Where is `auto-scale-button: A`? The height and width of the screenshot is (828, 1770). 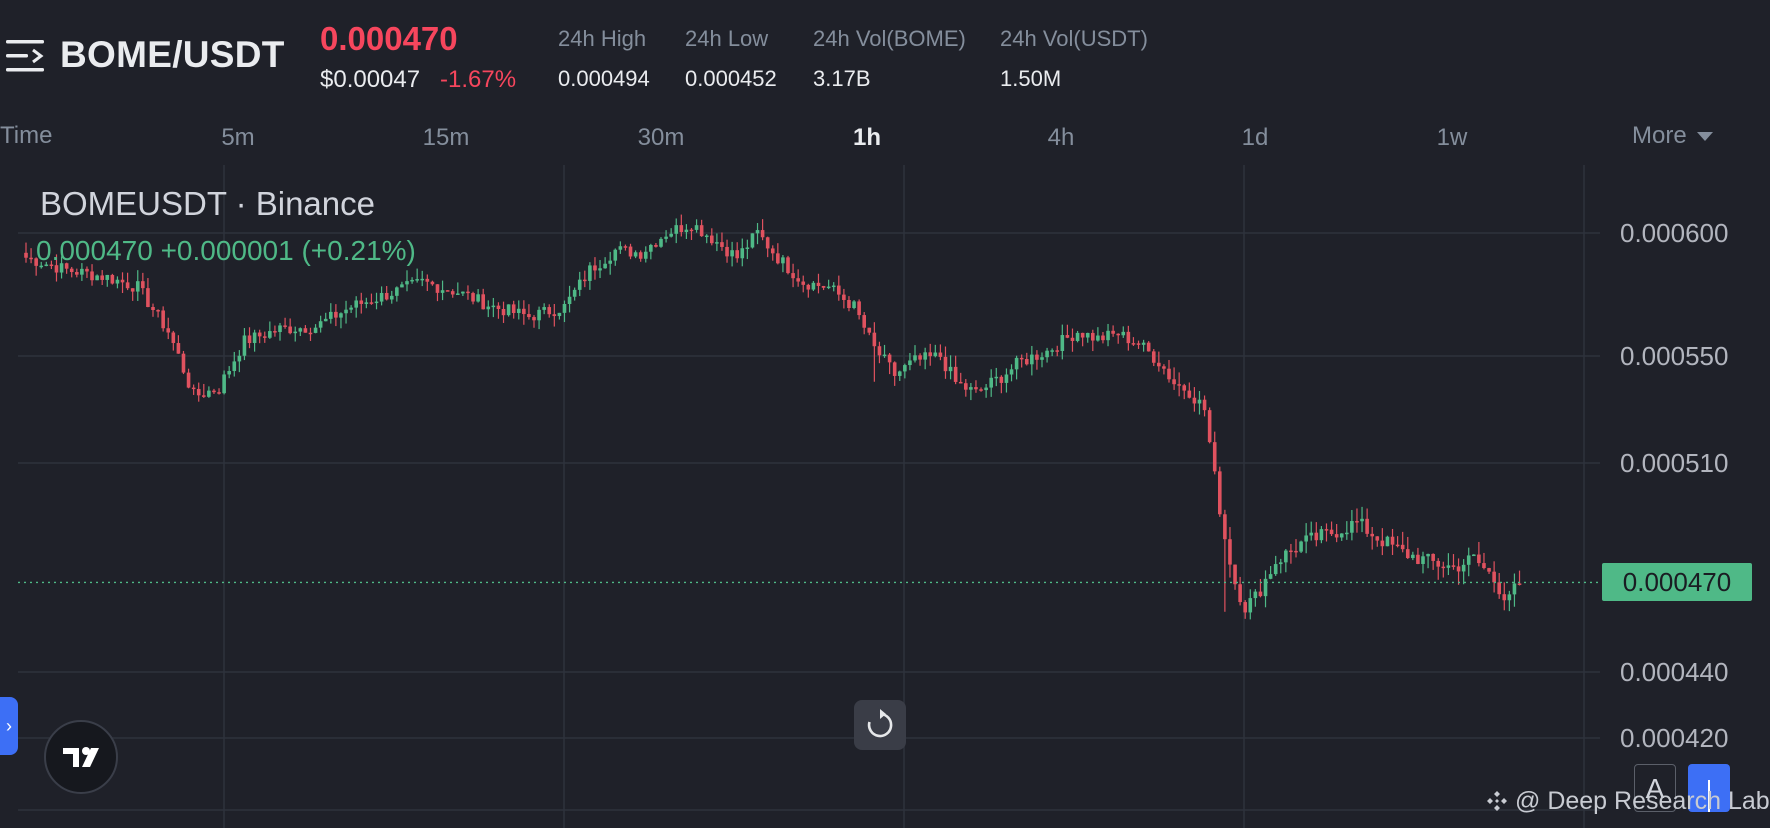
auto-scale-button: A is located at coordinates (1655, 788).